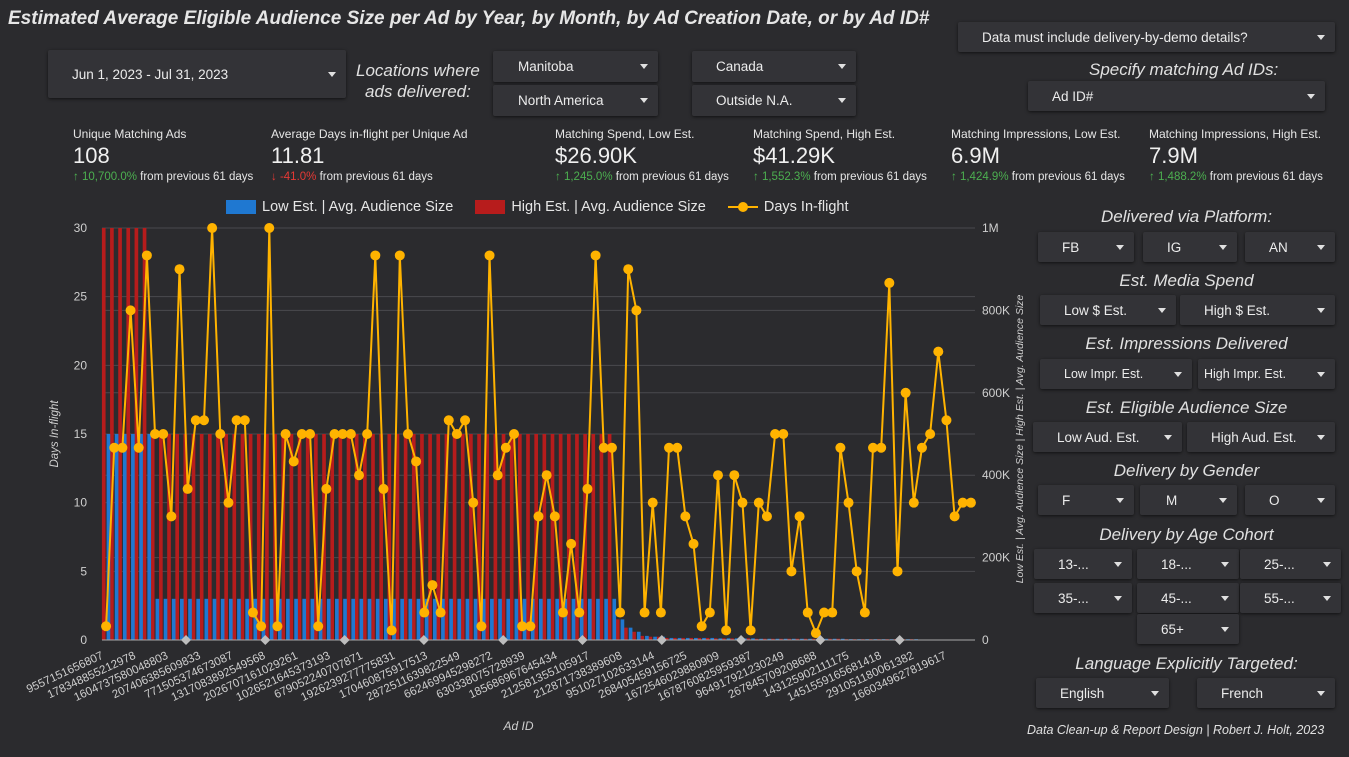 The width and height of the screenshot is (1349, 757). I want to click on gender-f: F, so click(1086, 500).